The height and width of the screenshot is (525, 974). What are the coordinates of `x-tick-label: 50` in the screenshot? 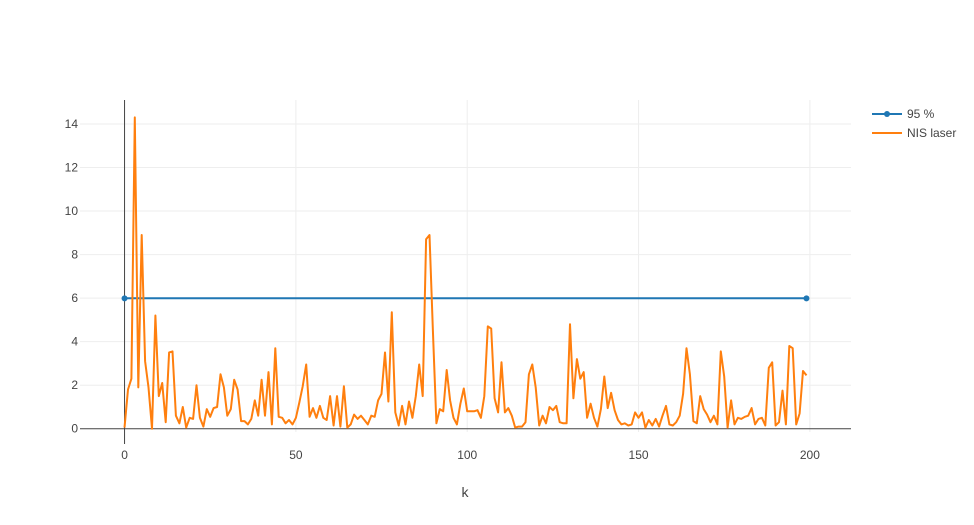 It's located at (296, 455).